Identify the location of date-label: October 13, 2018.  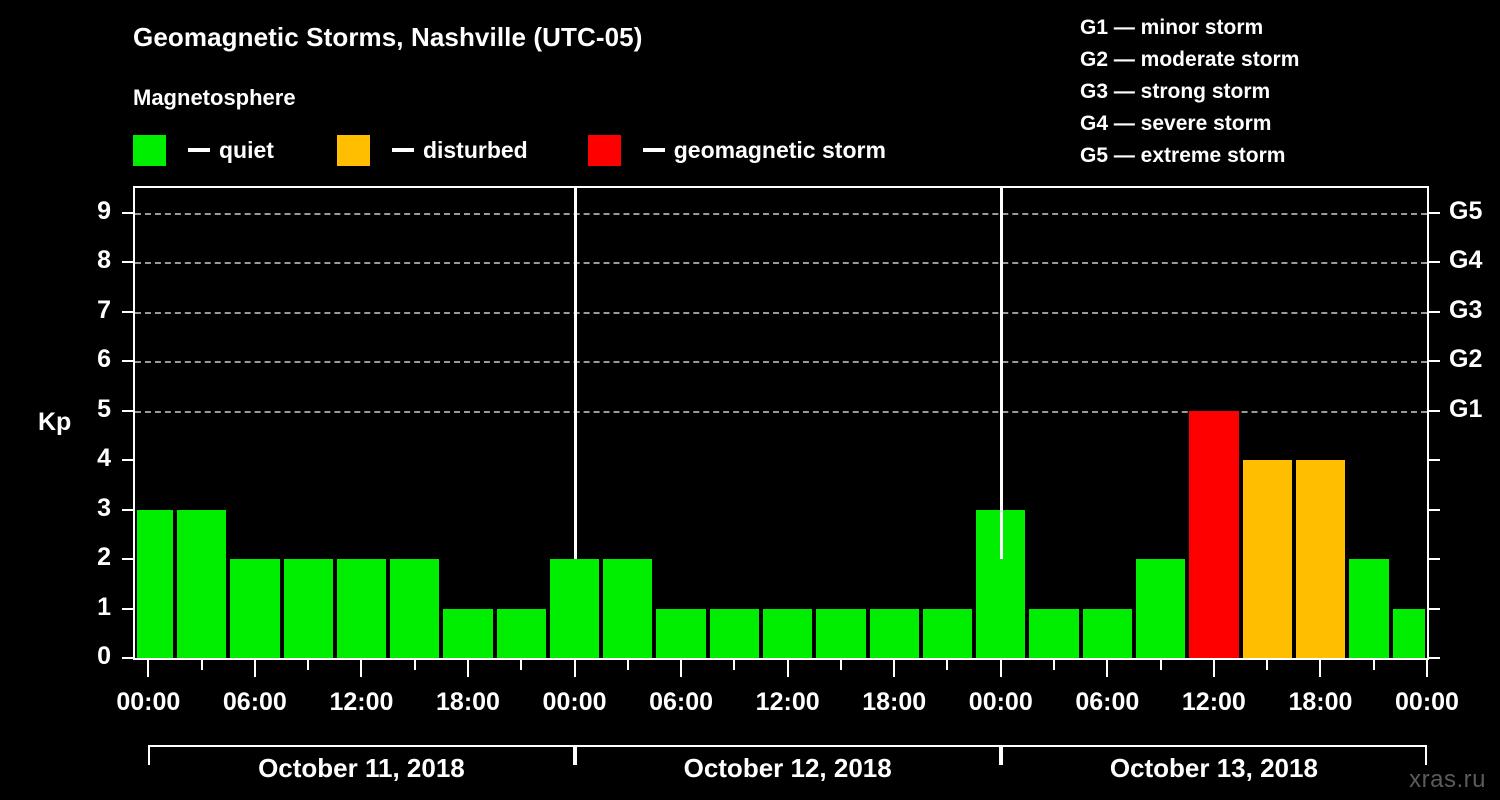
(1213, 768).